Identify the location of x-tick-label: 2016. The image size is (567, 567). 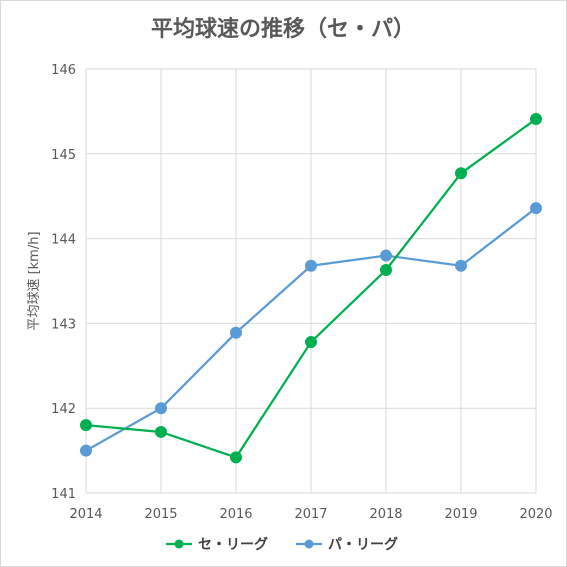
(235, 514).